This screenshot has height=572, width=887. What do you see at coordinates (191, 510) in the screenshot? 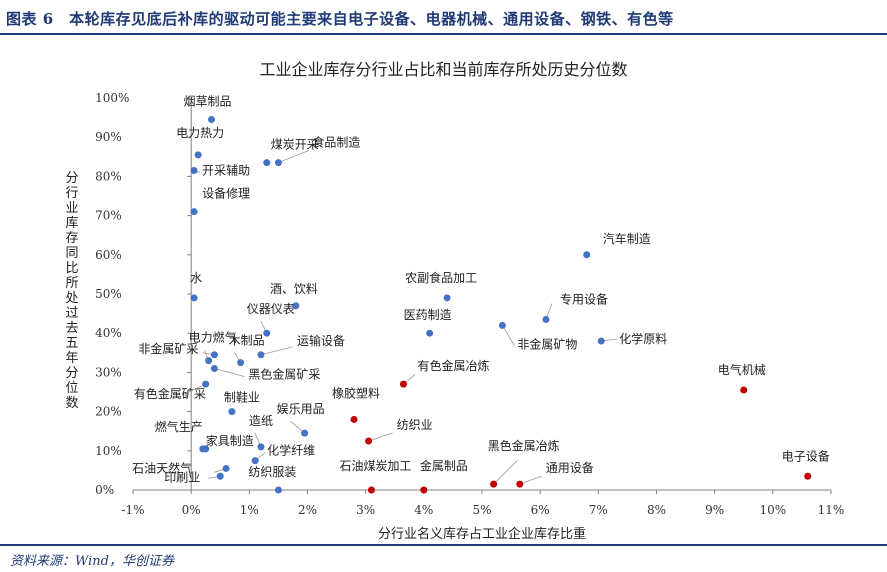
I see `x-tick-label: 0%` at bounding box center [191, 510].